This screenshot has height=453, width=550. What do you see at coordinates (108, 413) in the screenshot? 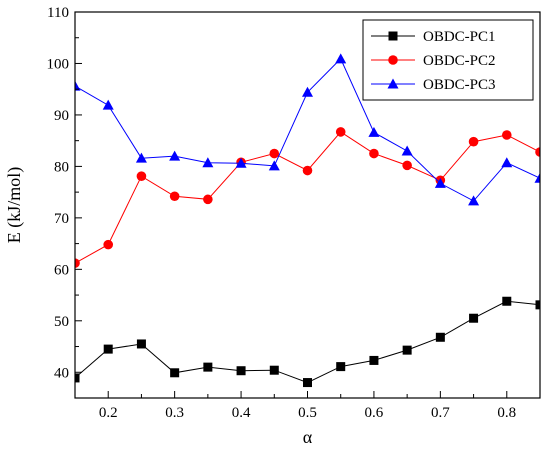
I see `x-tick-label: 0.2` at bounding box center [108, 413].